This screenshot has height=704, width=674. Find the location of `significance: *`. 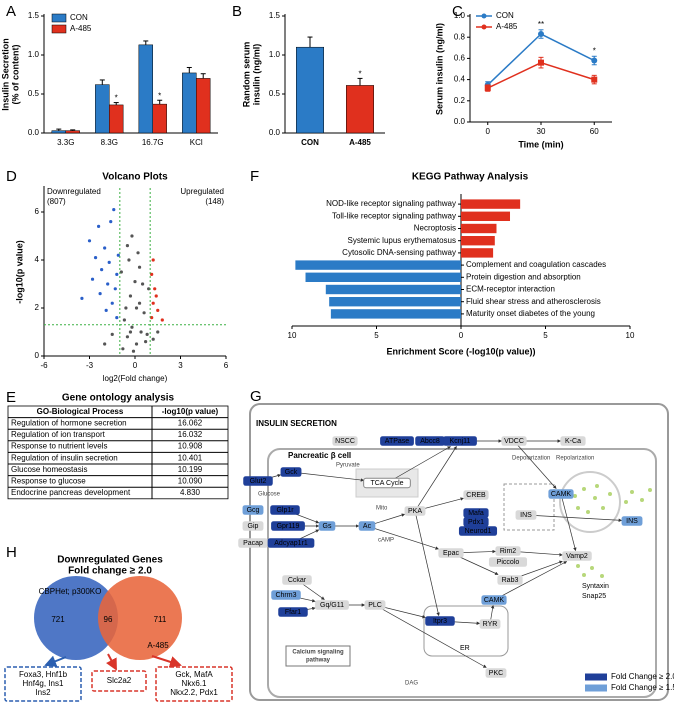

significance: * is located at coordinates (116, 98).